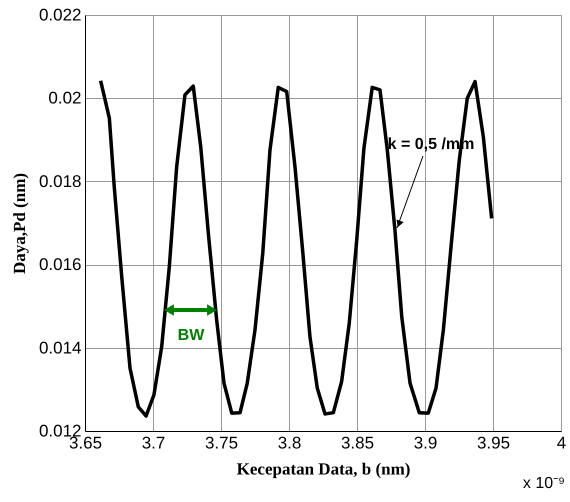 This screenshot has height=502, width=570. Describe the element at coordinates (192, 335) in the screenshot. I see `annotation: BW` at that location.